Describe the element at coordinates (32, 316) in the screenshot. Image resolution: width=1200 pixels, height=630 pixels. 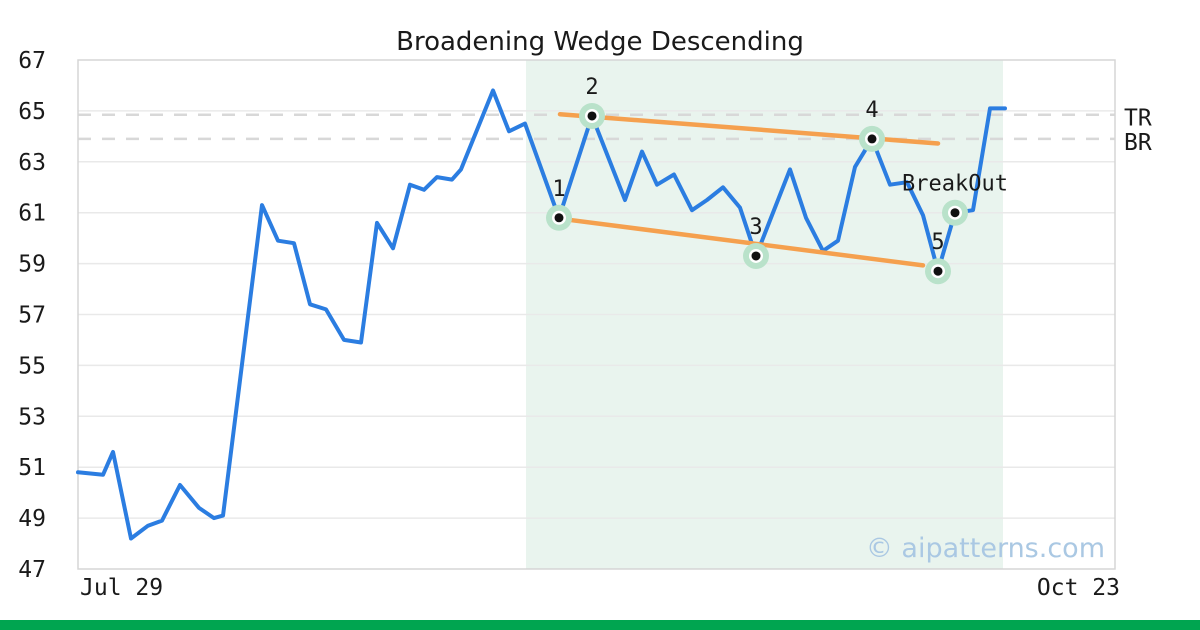
I see `y-tick-label: 57` at that location.